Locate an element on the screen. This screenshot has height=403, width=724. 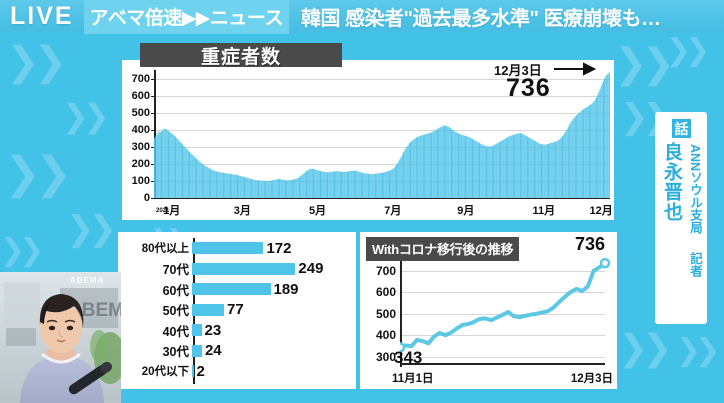
bottom-blue-strip is located at coordinates (362, 395).